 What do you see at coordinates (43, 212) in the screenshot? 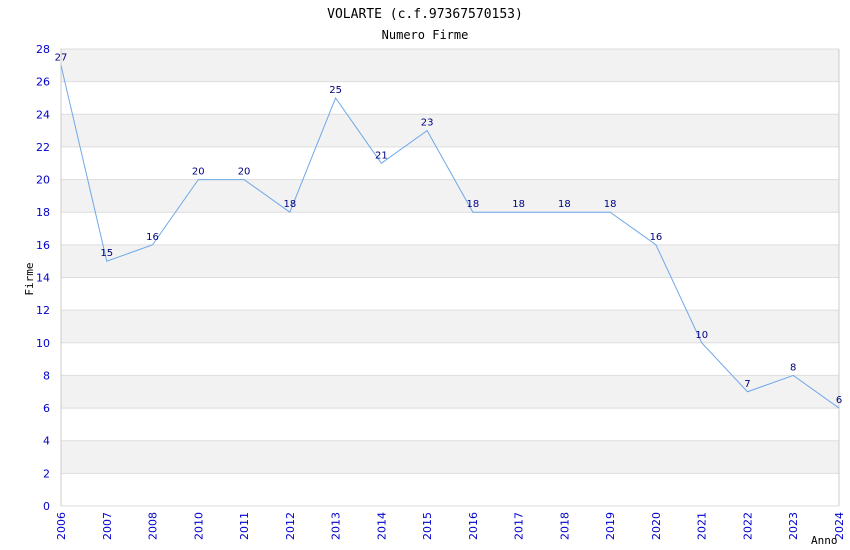
I see `y-tick-label: 18` at bounding box center [43, 212].